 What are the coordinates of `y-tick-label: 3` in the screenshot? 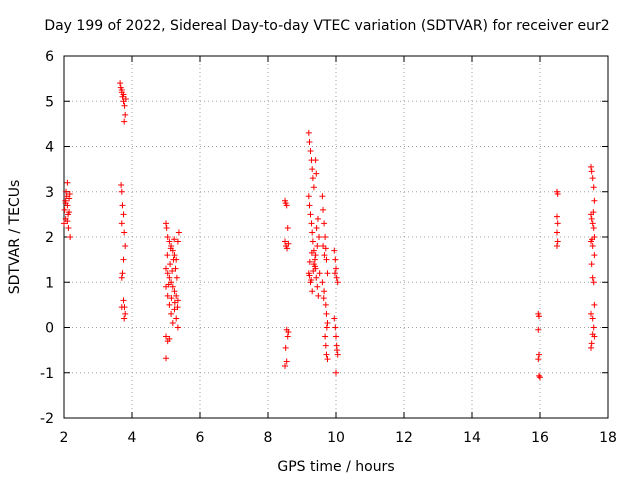 It's located at (49, 193).